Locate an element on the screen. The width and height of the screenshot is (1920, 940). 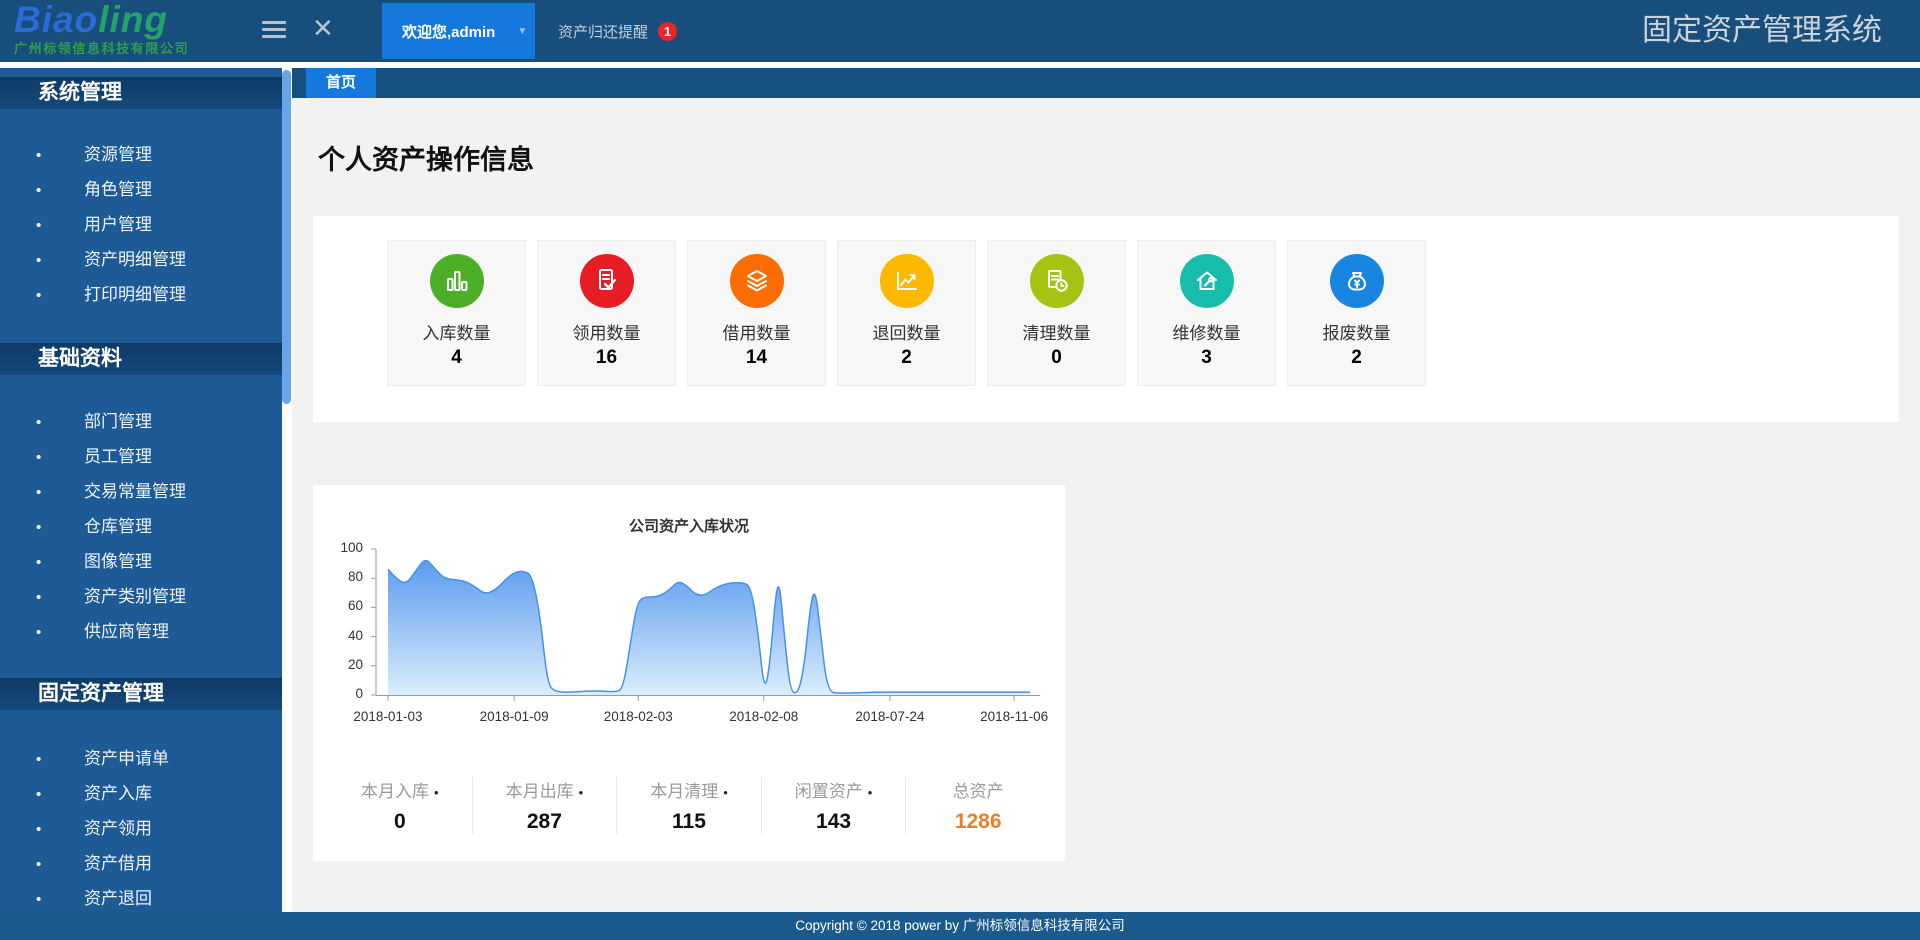
sidebar-item-user-mgmt: • 用户管理 is located at coordinates (141, 224).